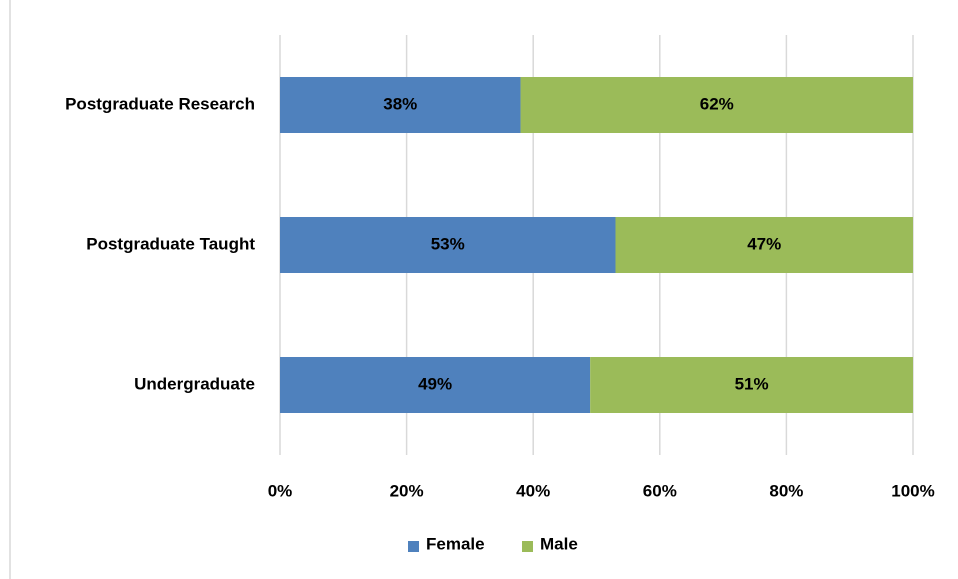  I want to click on data-label: 47%, so click(764, 243).